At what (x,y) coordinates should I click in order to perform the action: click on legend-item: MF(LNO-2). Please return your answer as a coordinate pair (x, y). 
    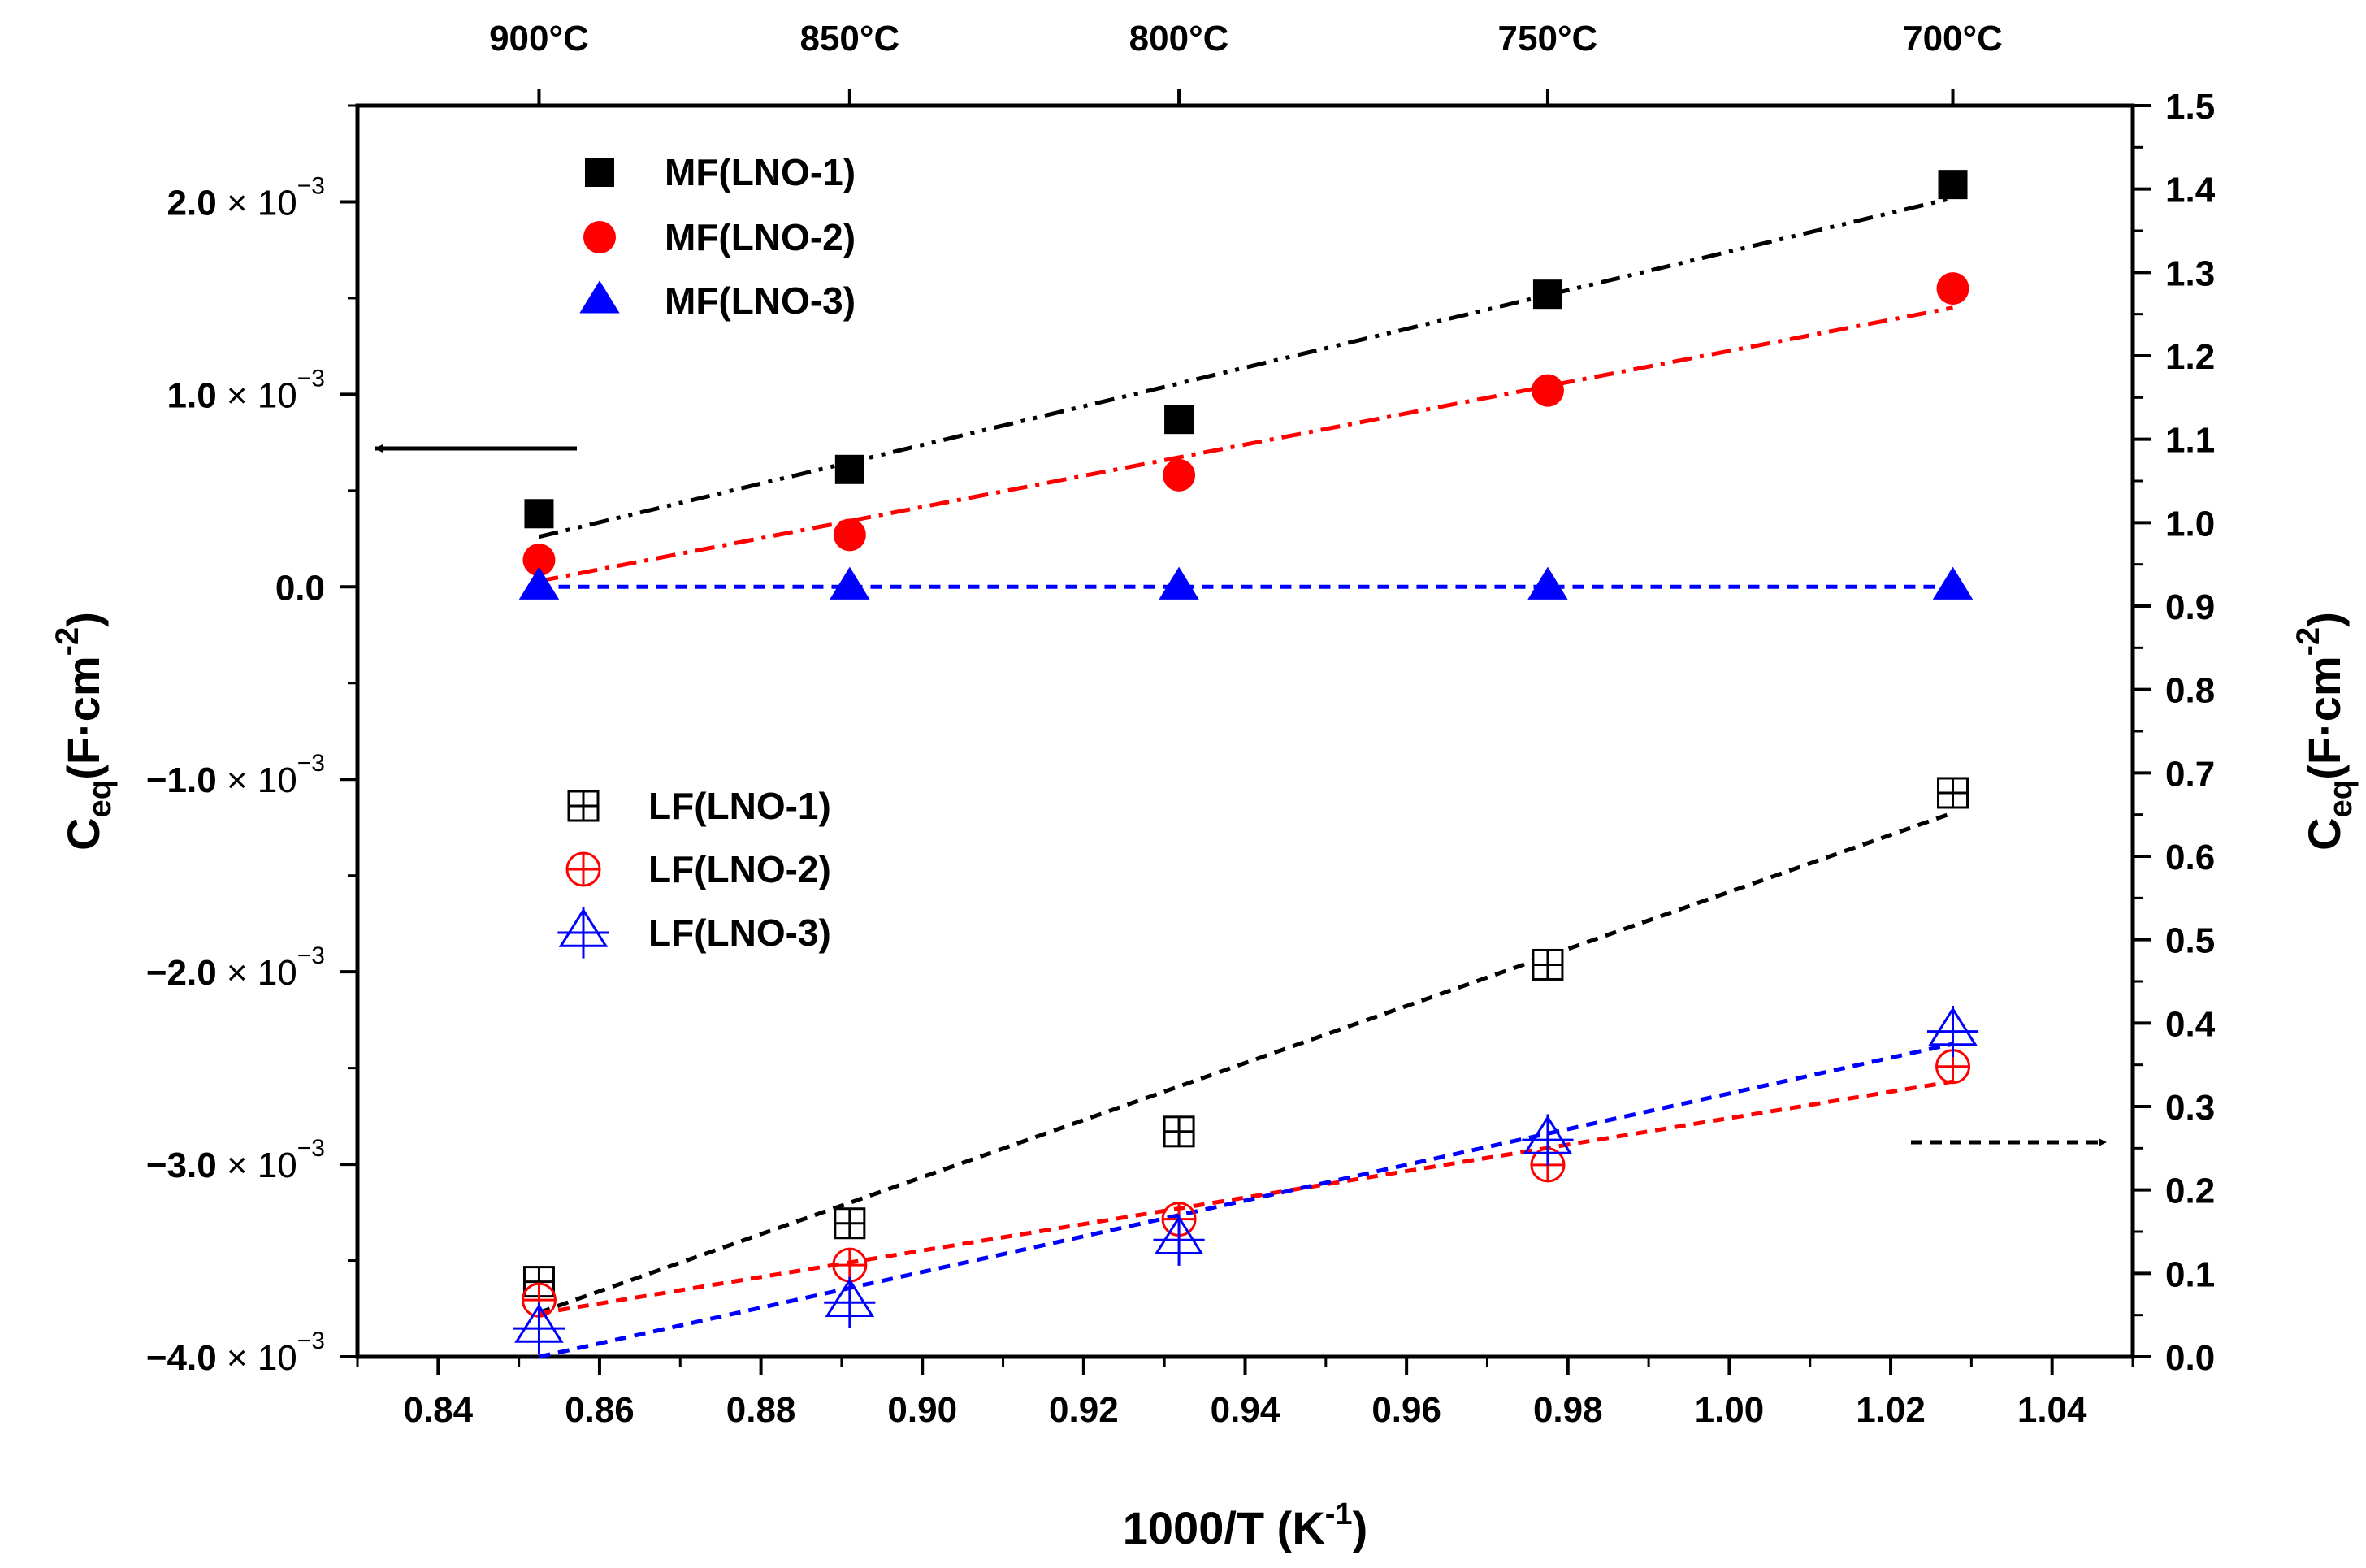
    Looking at the image, I should click on (719, 237).